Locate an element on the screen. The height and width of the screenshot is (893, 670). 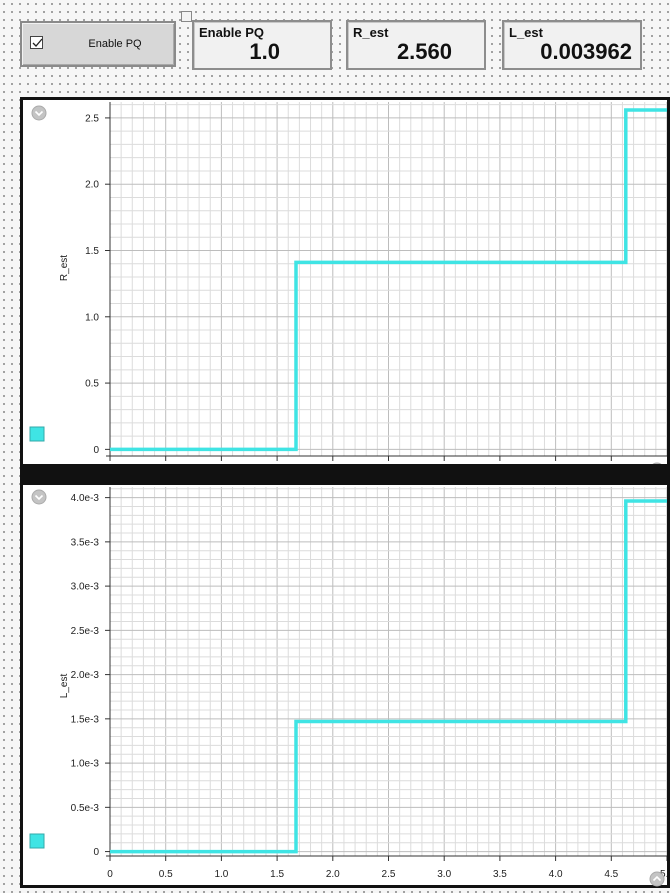
y-tick-label: 1.5e-3 is located at coordinates (85, 719).